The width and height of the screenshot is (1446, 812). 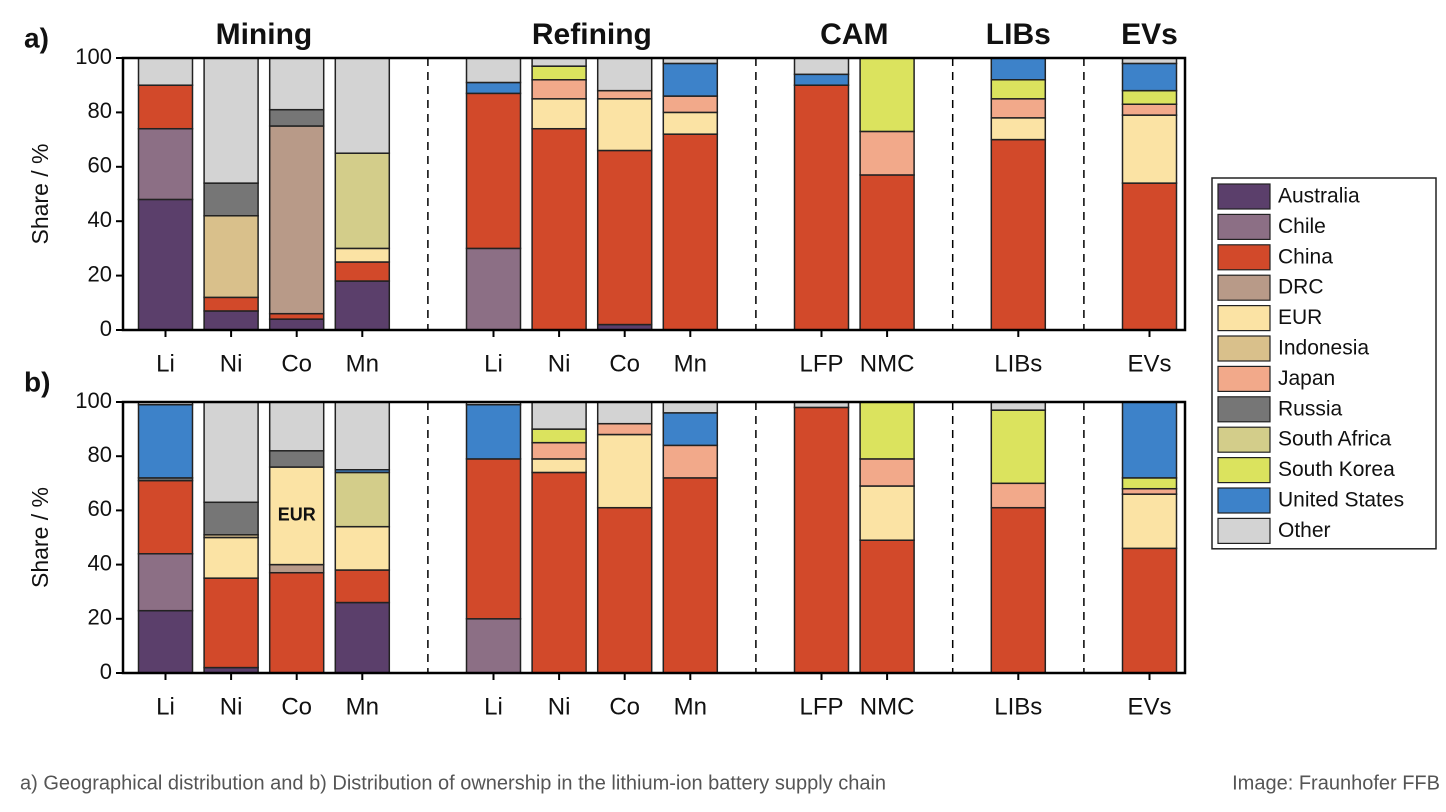 What do you see at coordinates (100, 110) in the screenshot?
I see `y-tick-label: 80` at bounding box center [100, 110].